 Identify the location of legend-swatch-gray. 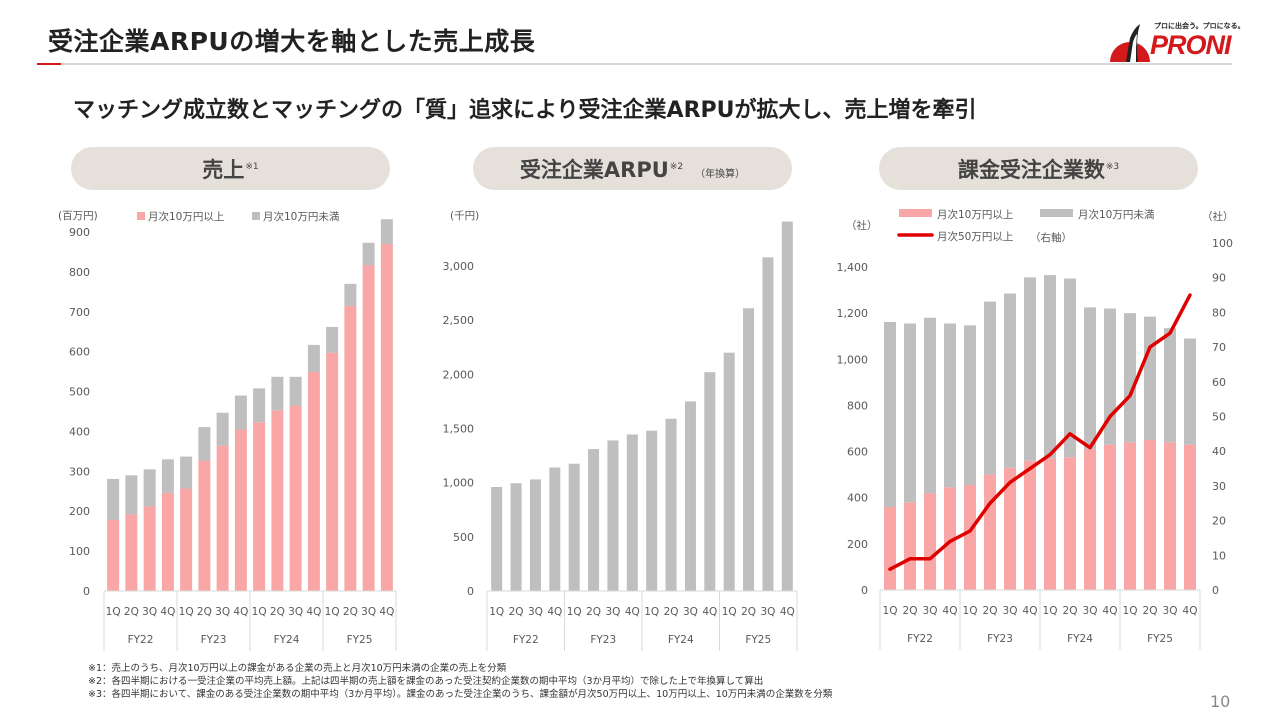
(1056, 213).